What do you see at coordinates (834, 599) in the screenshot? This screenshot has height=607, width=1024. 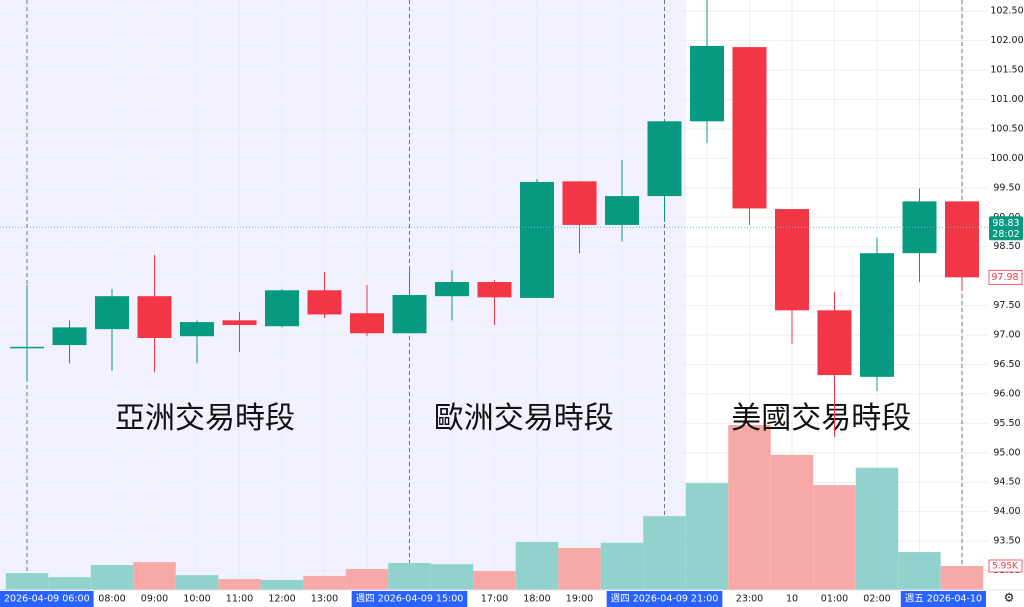 I see `x-tick-label: 01:00` at bounding box center [834, 599].